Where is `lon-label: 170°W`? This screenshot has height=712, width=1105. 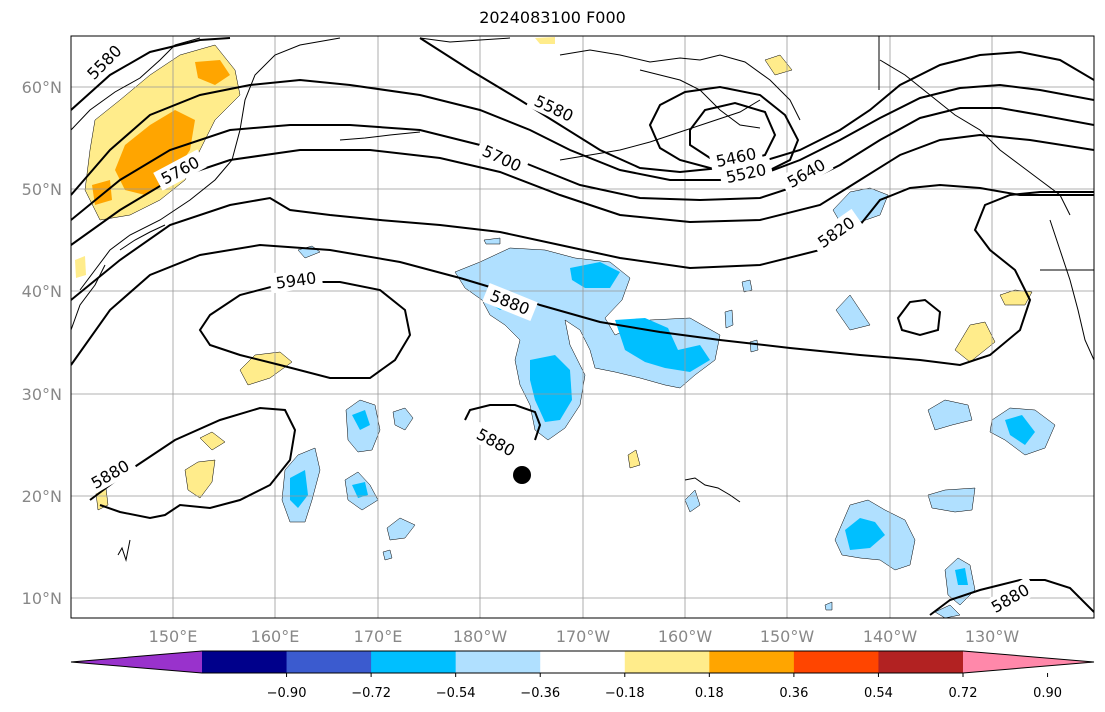
lon-label: 170°W is located at coordinates (583, 636).